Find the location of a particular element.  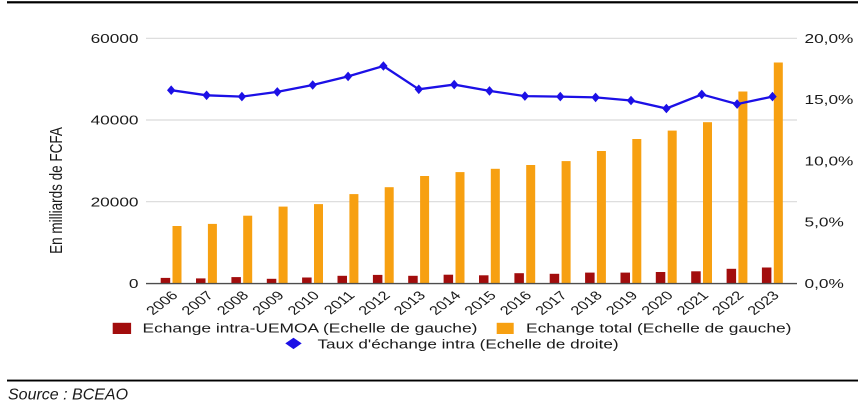

svg-text:Echange total (Echelle de gauc: Echange total (Echelle de gauche) is located at coordinates (658, 329).